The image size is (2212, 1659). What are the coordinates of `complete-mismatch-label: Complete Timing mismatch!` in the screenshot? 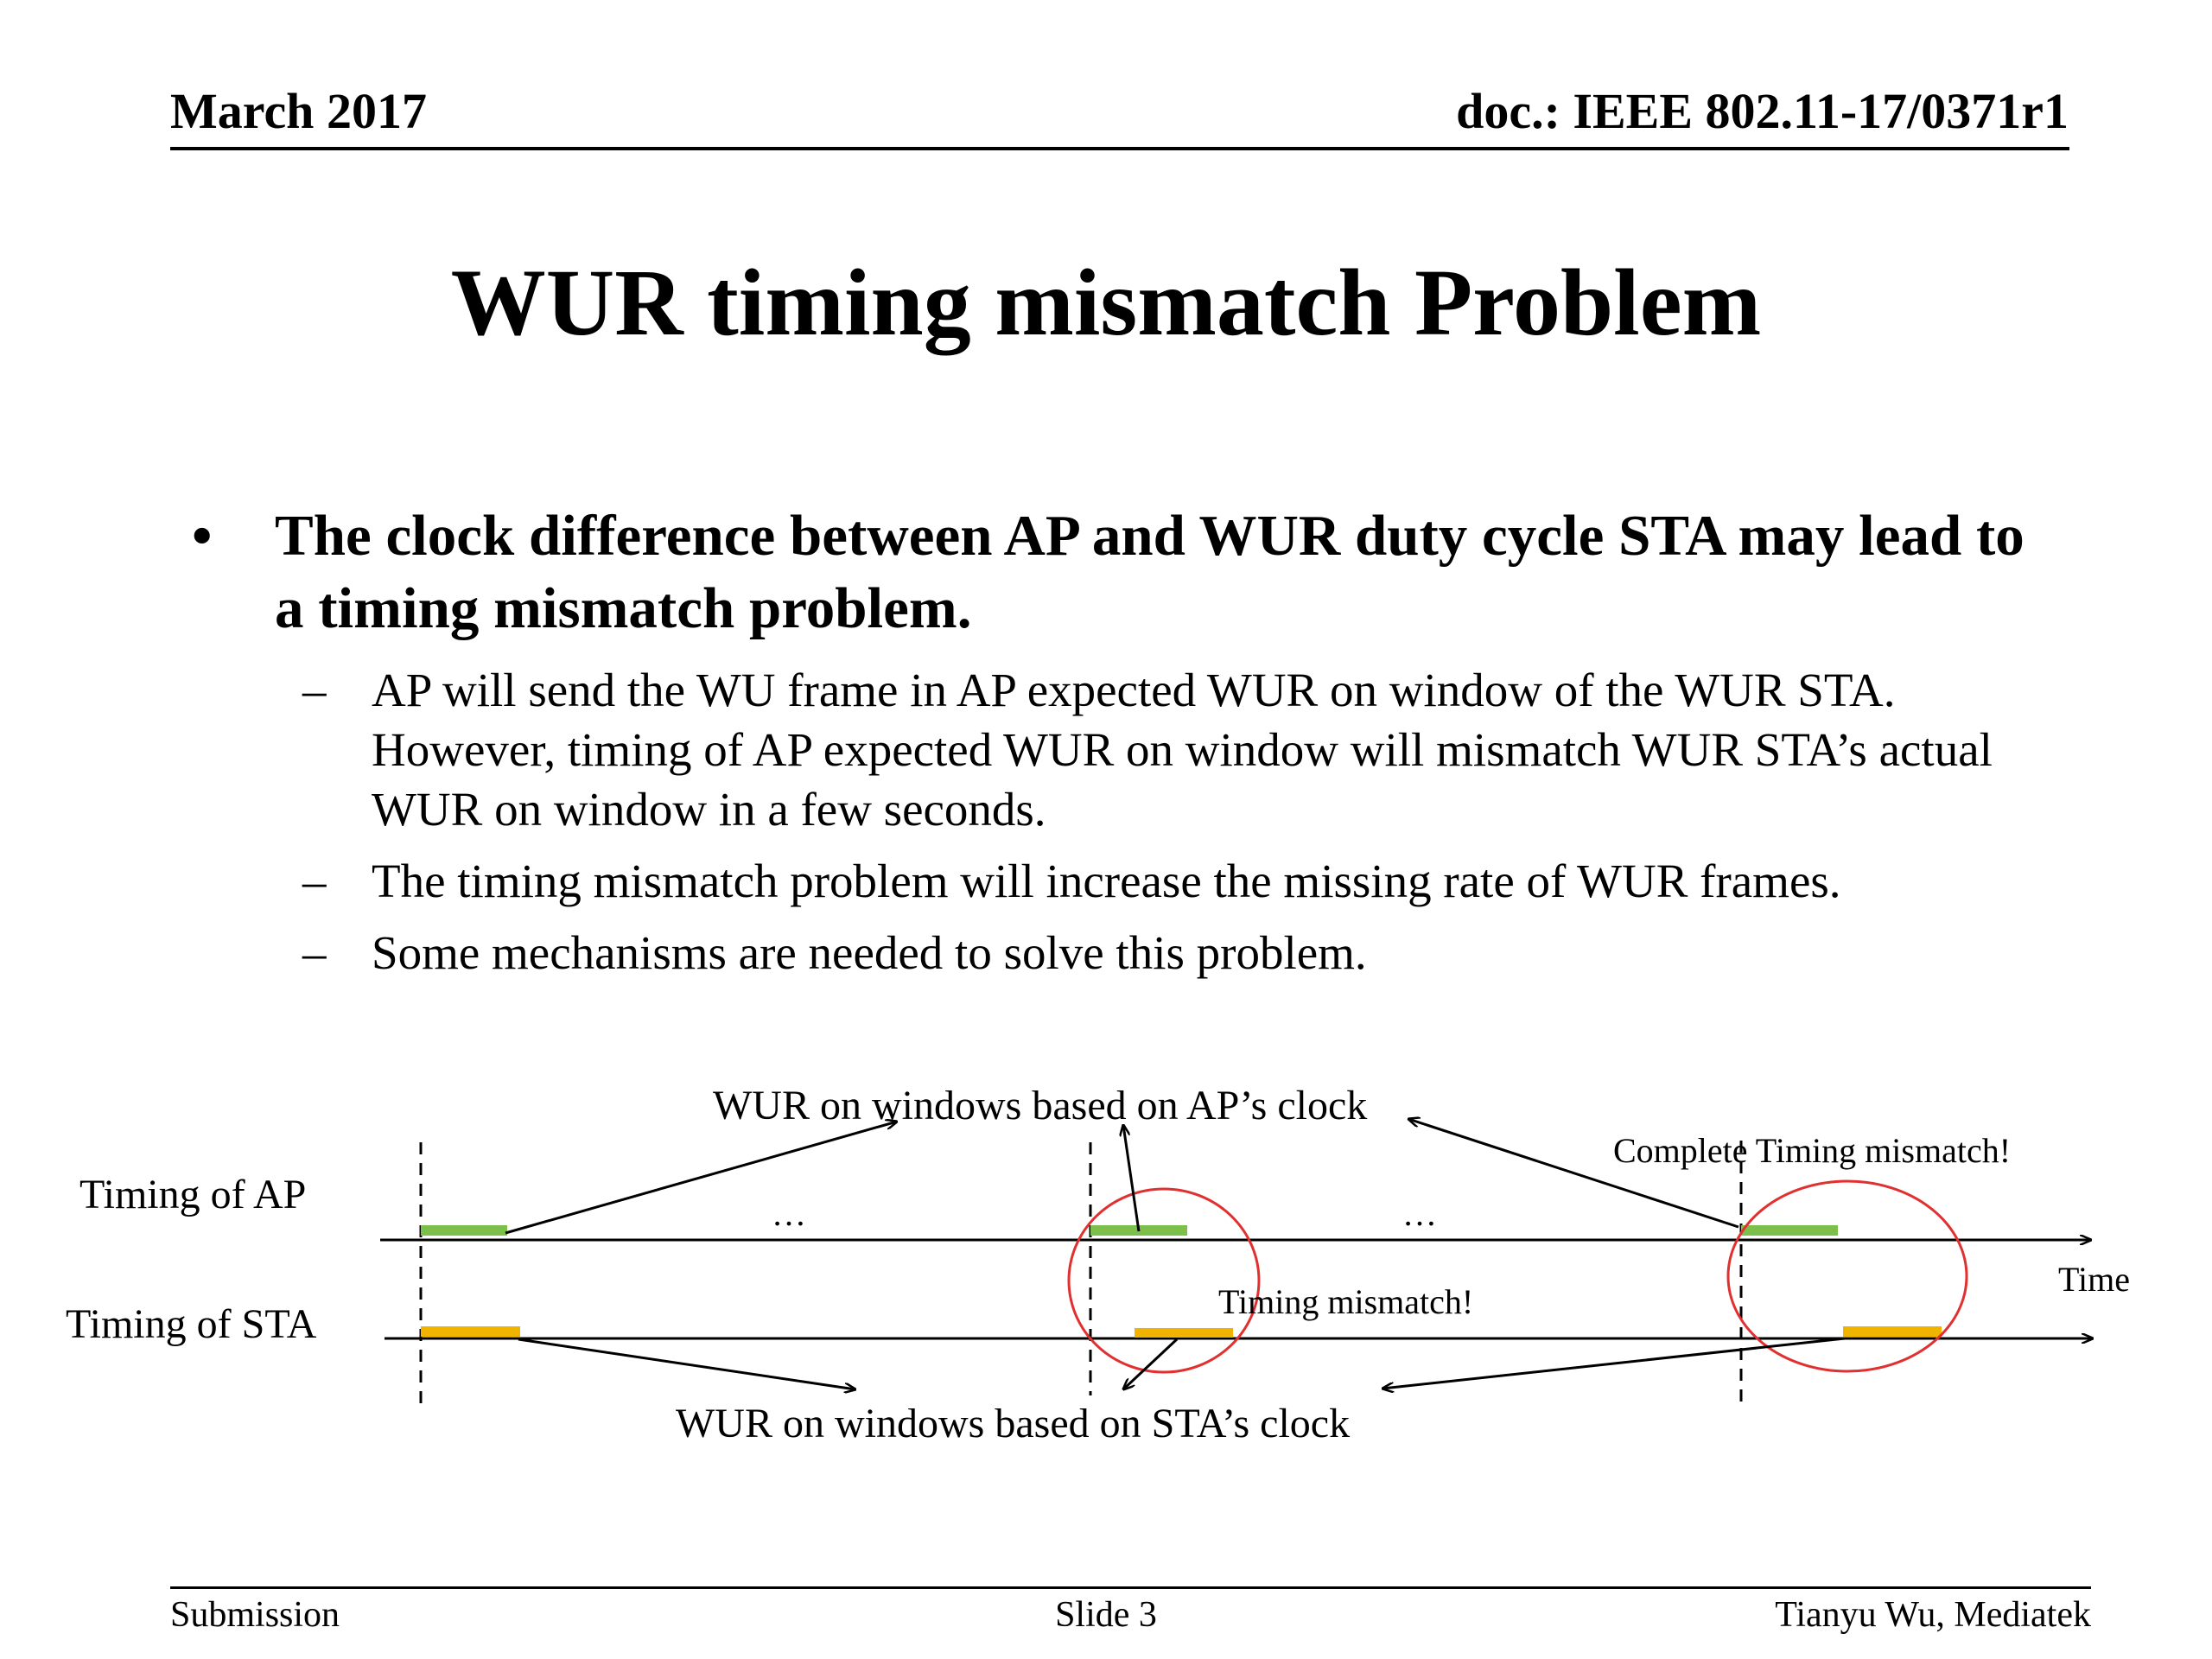 It's located at (1812, 1150).